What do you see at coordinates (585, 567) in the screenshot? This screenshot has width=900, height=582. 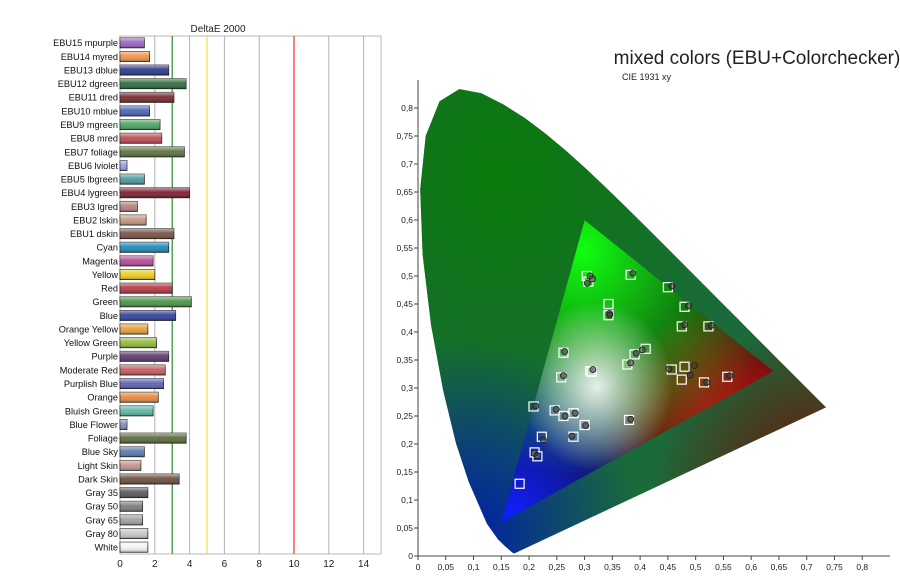 I see `cie-x-tick-label: 0,3` at bounding box center [585, 567].